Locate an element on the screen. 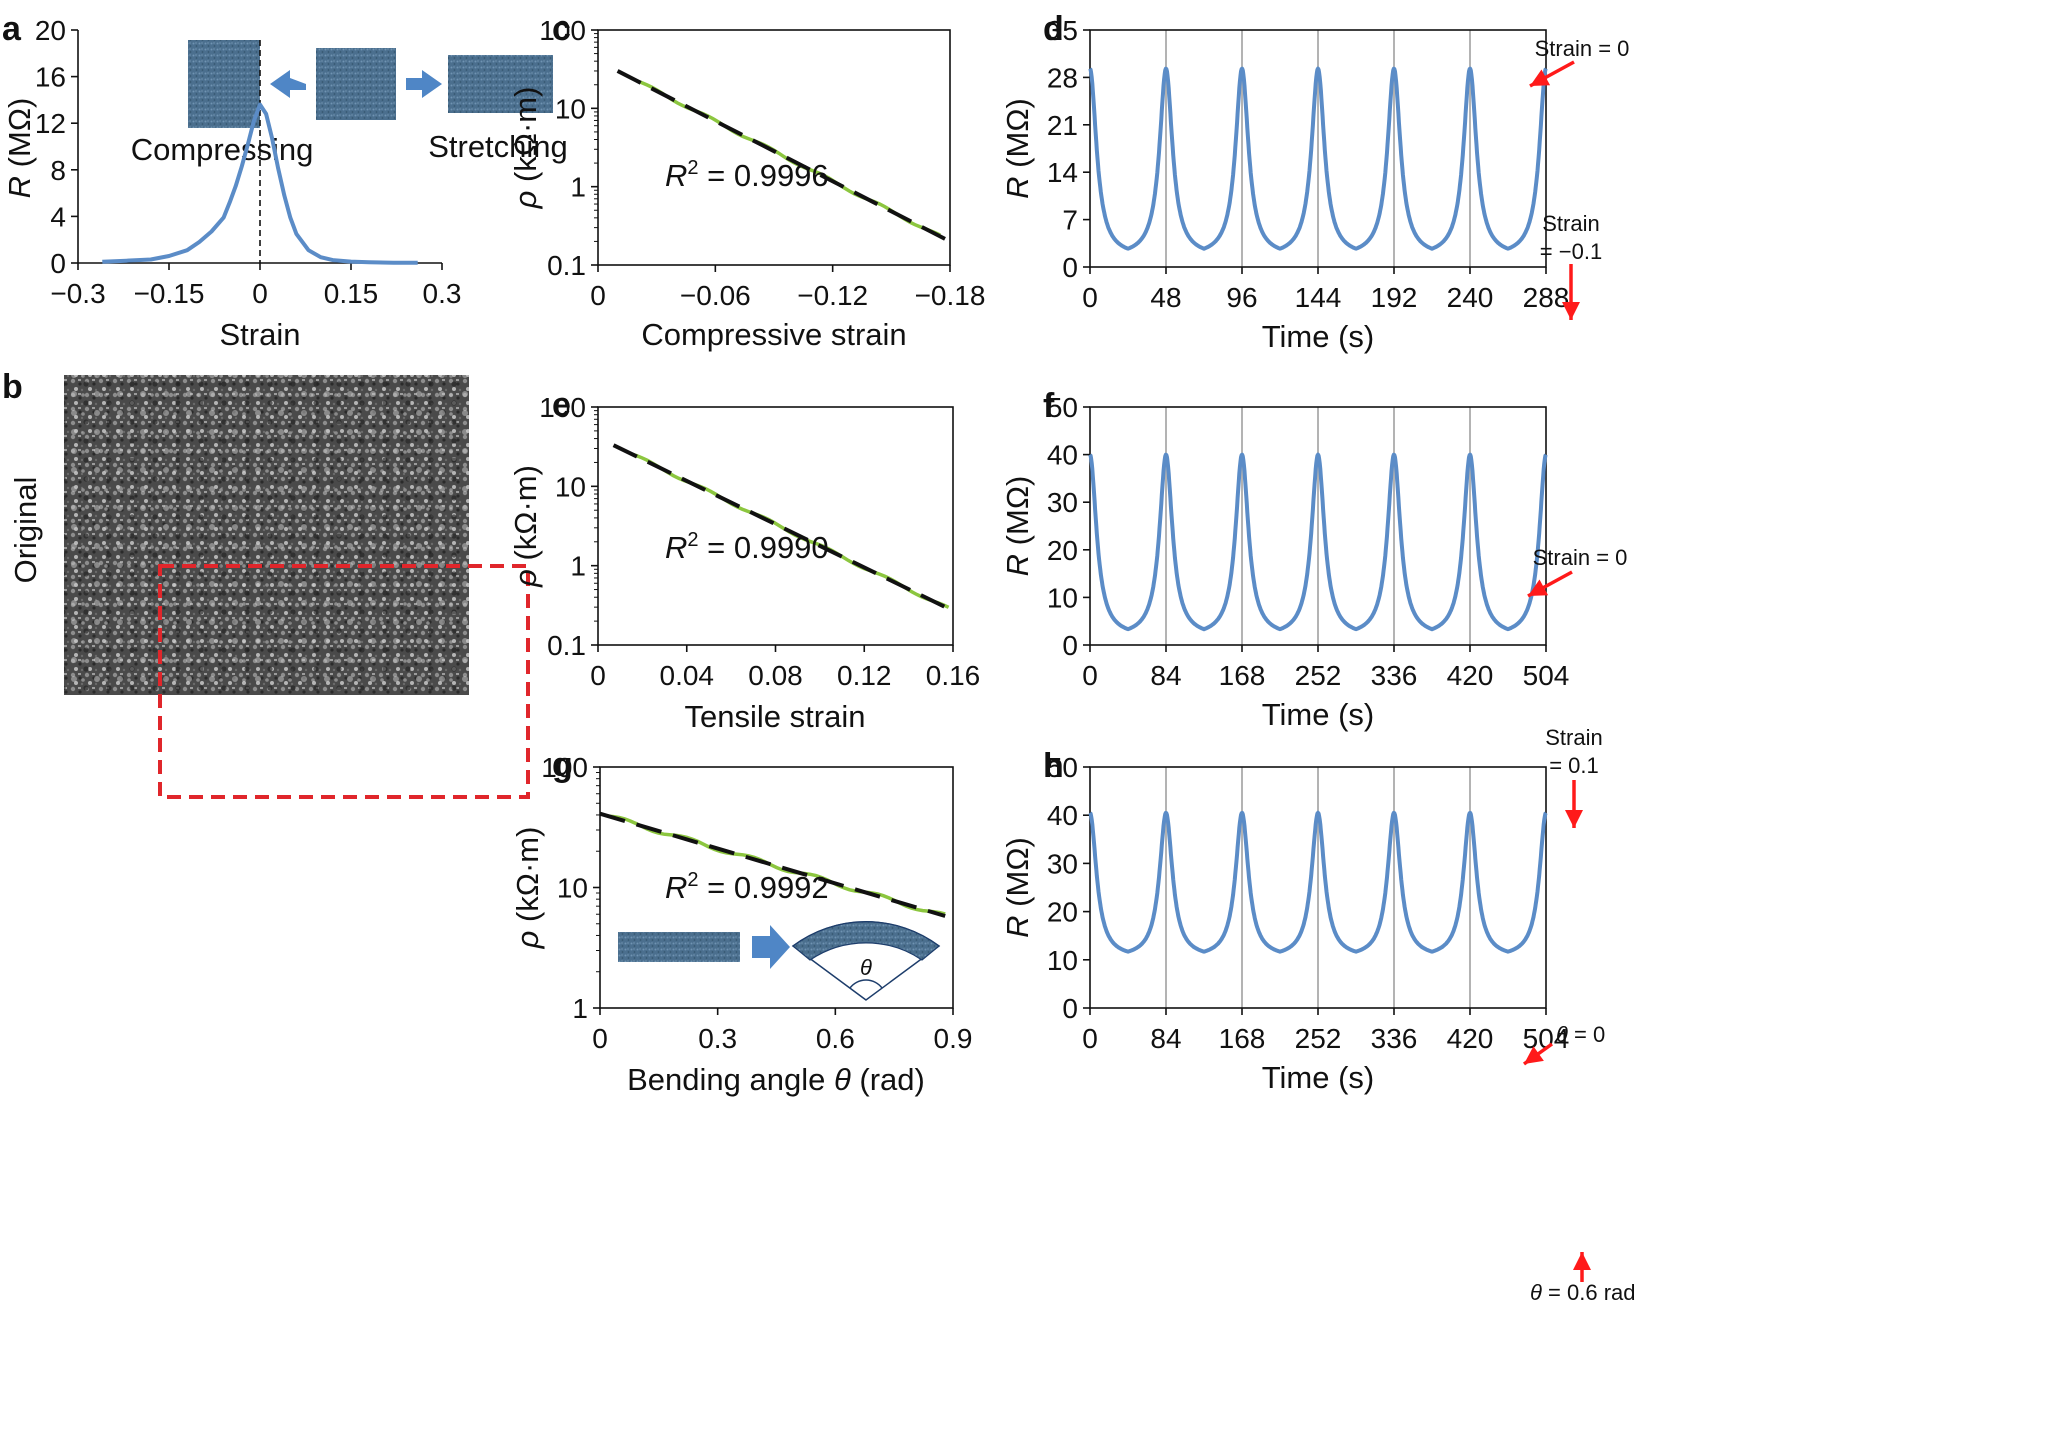 The image size is (2053, 1431). panel-g-y-tick-label: 10 is located at coordinates (572, 888).